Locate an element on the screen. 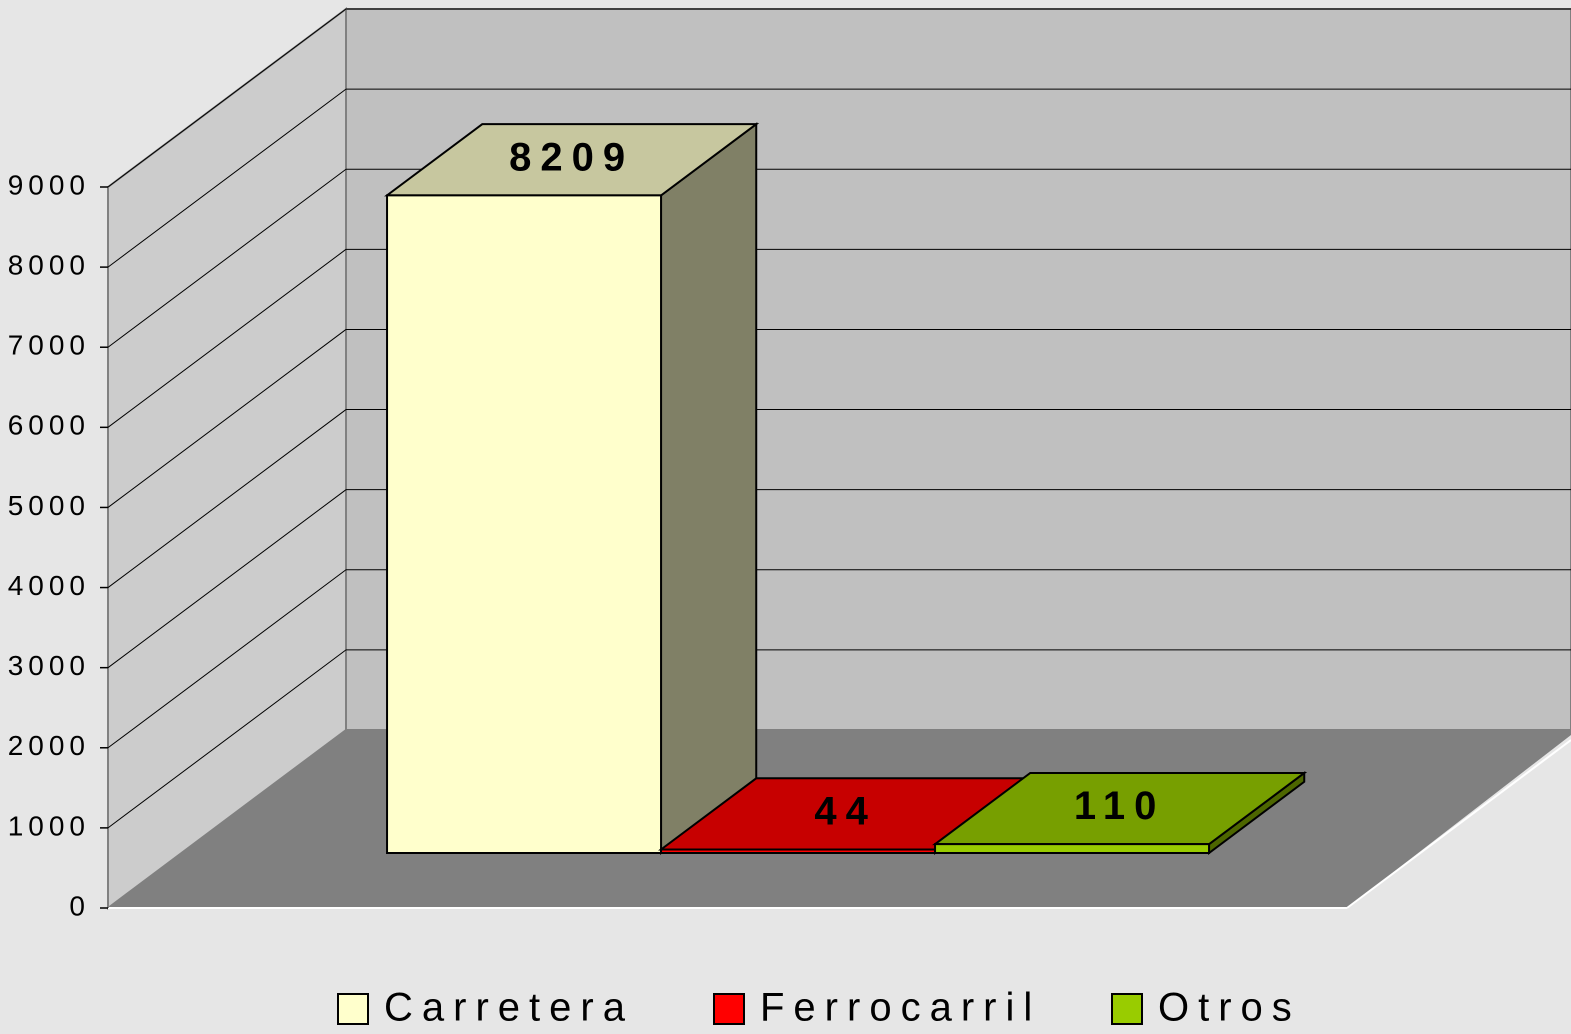 This screenshot has width=1571, height=1034. legend-label: Otros is located at coordinates (1229, 1008).